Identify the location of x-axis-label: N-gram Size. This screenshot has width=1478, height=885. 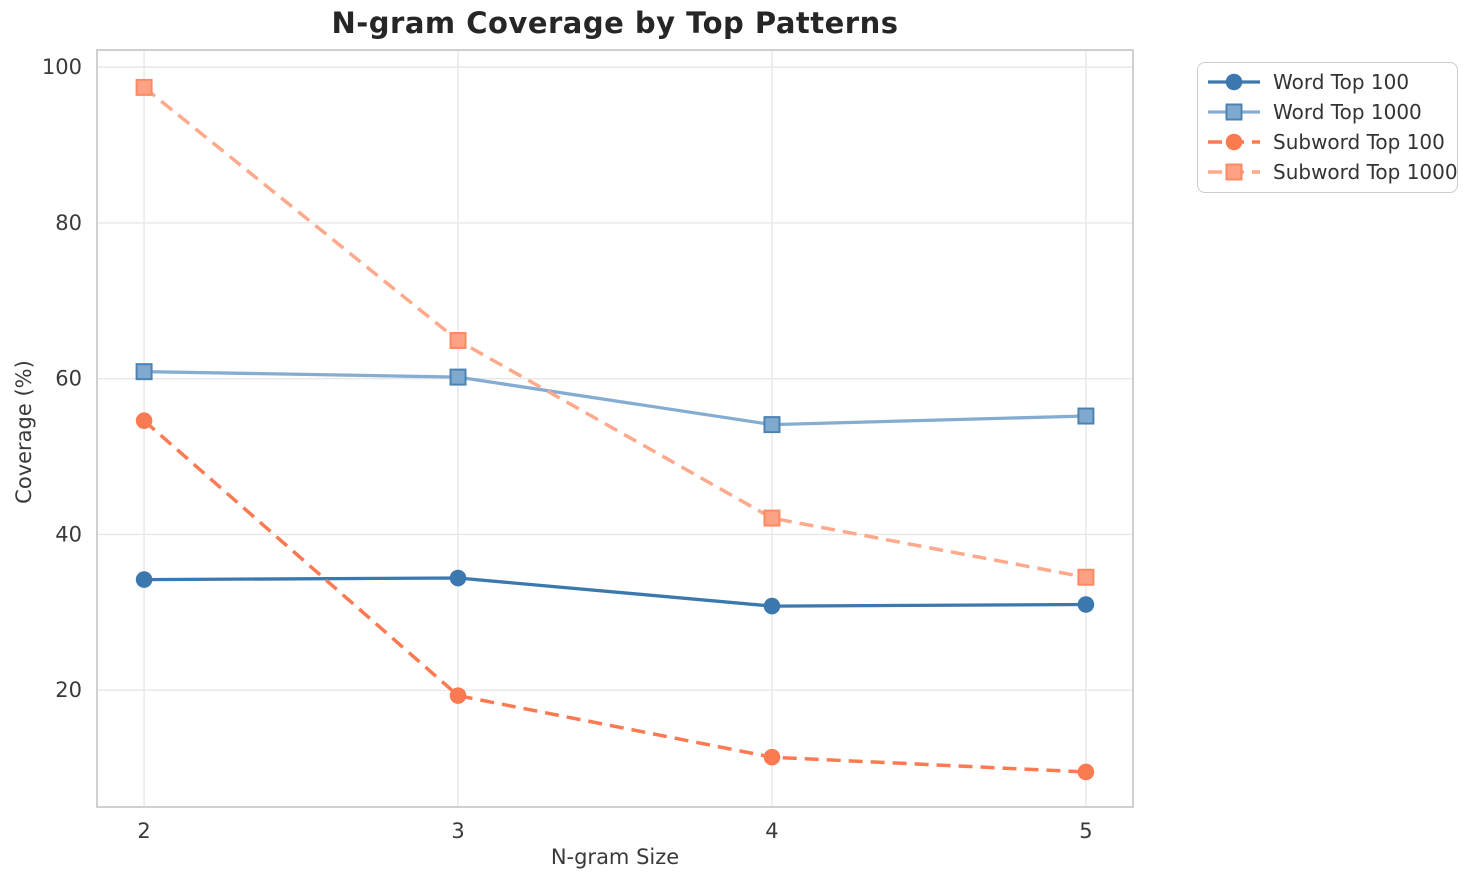
(615, 857).